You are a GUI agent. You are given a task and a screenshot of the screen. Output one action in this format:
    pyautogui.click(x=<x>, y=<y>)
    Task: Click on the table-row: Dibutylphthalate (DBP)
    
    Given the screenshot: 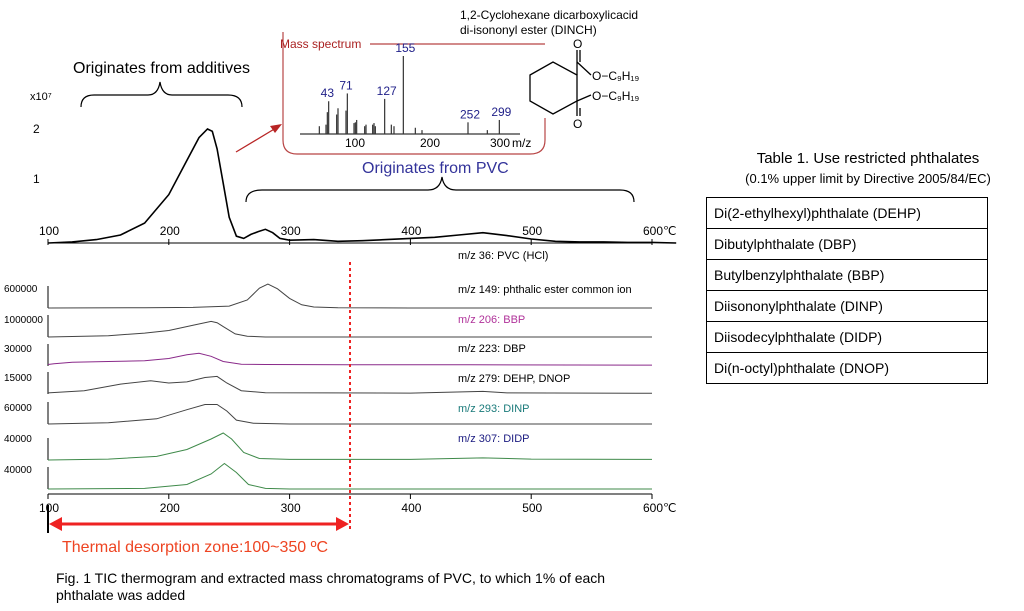 What is the action you would take?
    pyautogui.click(x=847, y=244)
    